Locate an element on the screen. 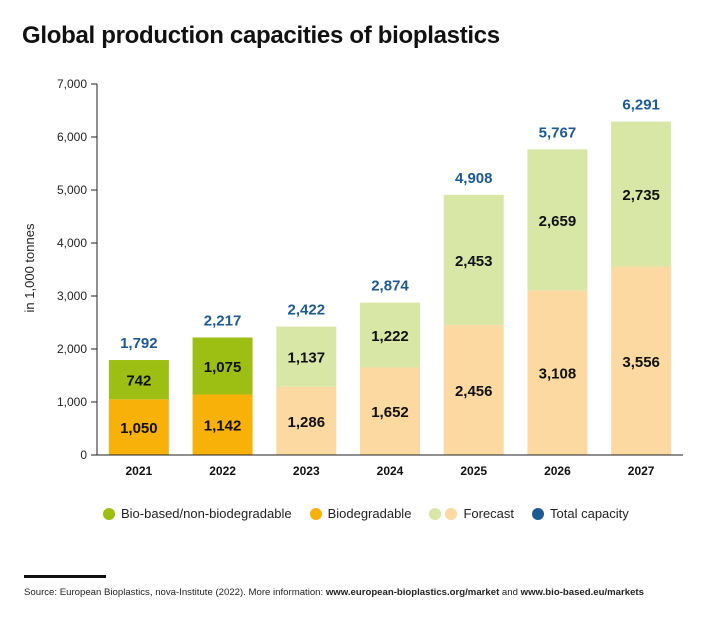  data-label-total: 5,767 is located at coordinates (558, 132).